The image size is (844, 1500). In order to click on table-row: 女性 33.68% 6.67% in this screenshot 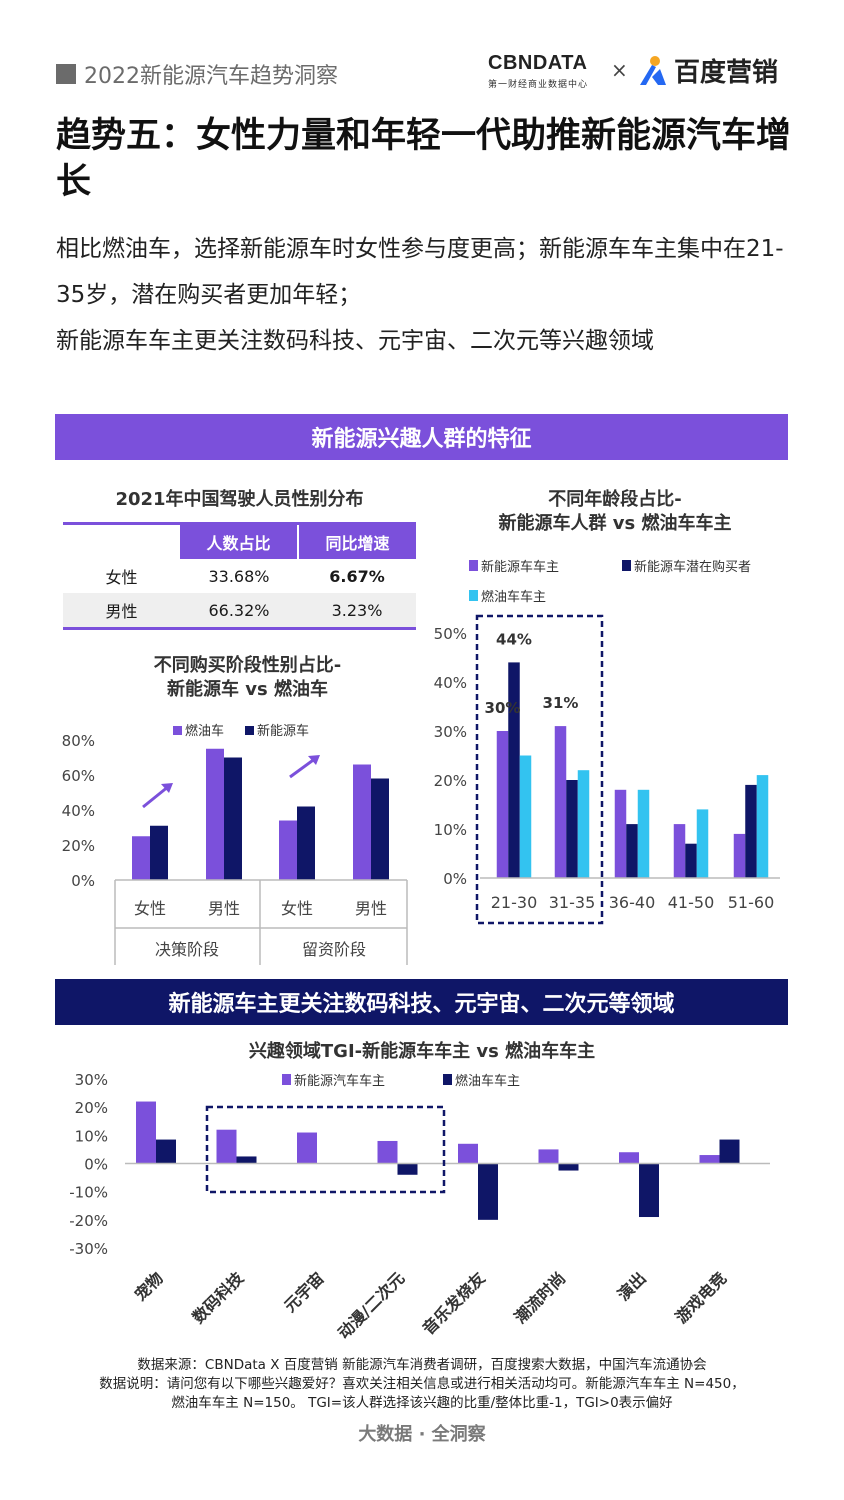, I will do `click(239, 576)`.